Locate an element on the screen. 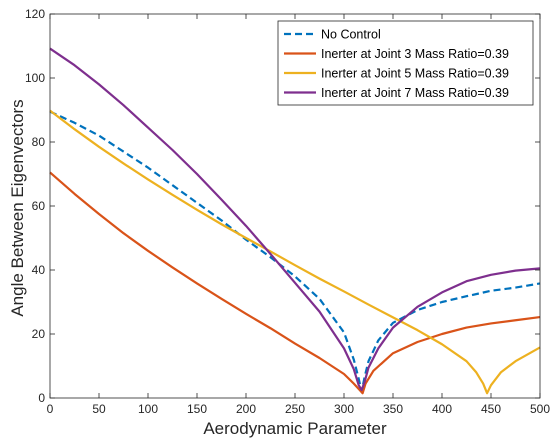  x-tick-label: 200 is located at coordinates (246, 409).